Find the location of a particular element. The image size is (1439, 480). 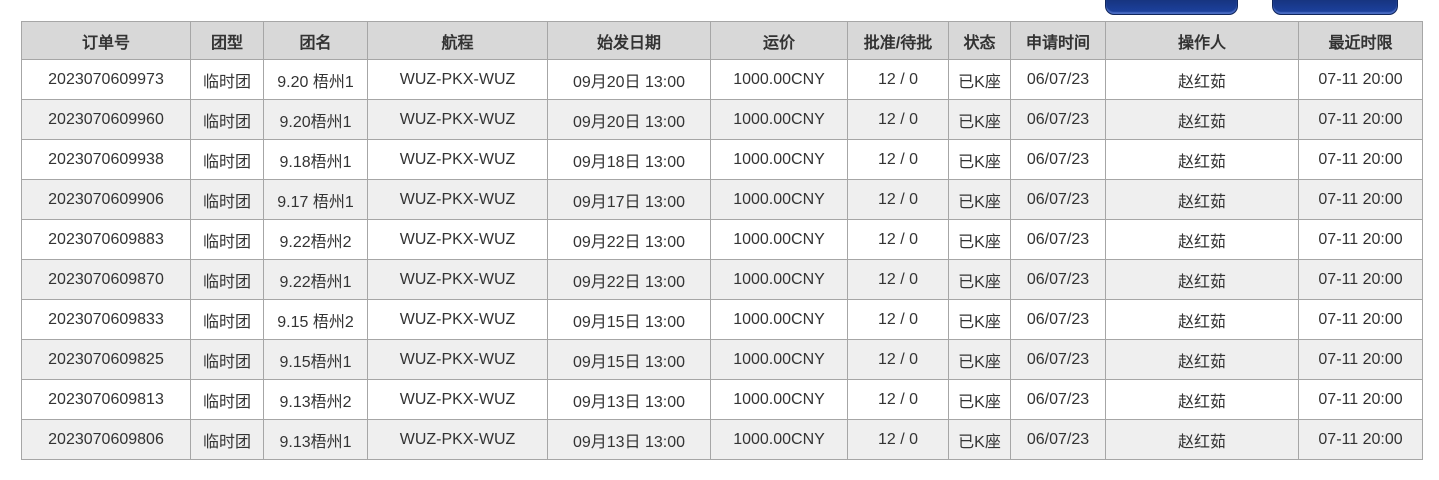

cell-group-name: 9.20梧州1 is located at coordinates (315, 119).